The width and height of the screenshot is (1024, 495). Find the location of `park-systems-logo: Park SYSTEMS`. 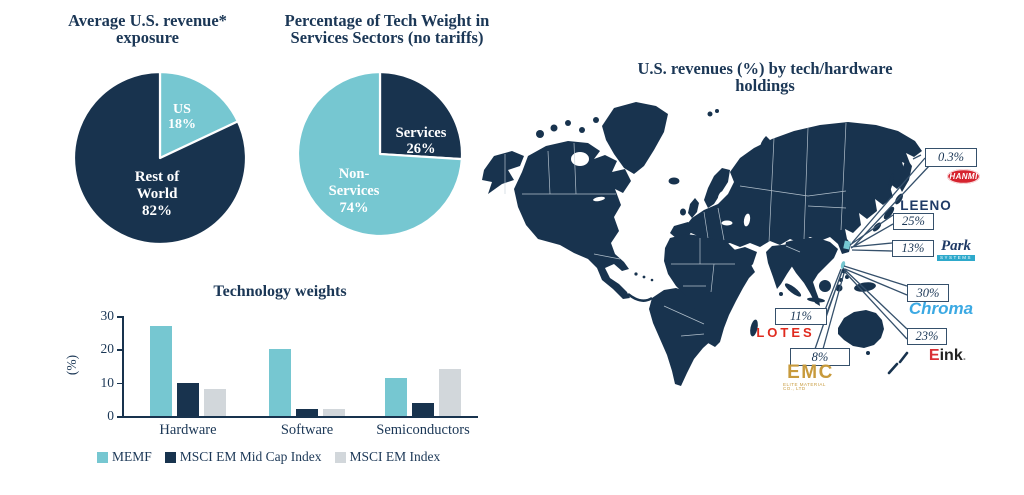

park-systems-logo: Park SYSTEMS is located at coordinates (956, 249).